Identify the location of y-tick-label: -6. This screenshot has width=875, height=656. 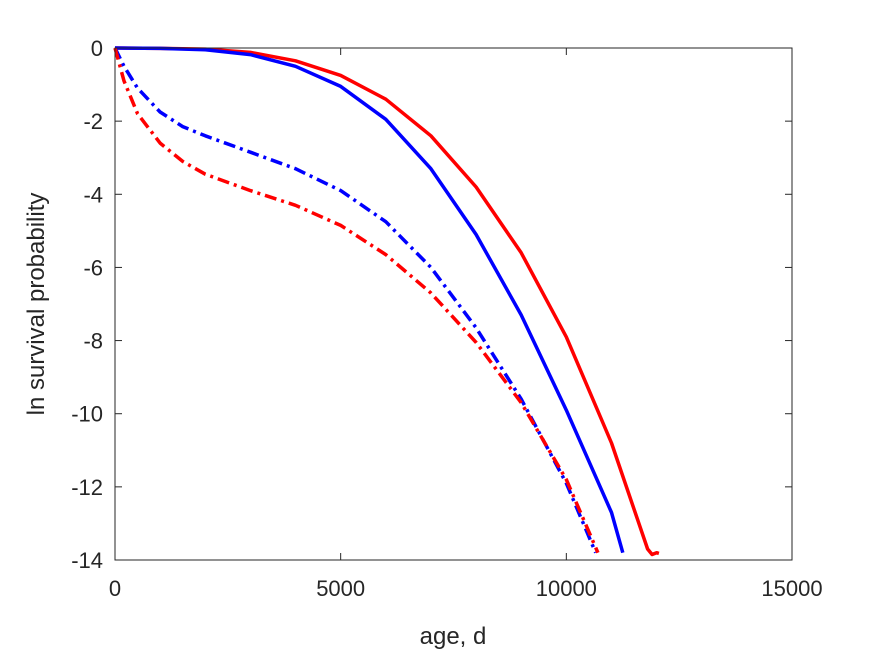
(93, 267).